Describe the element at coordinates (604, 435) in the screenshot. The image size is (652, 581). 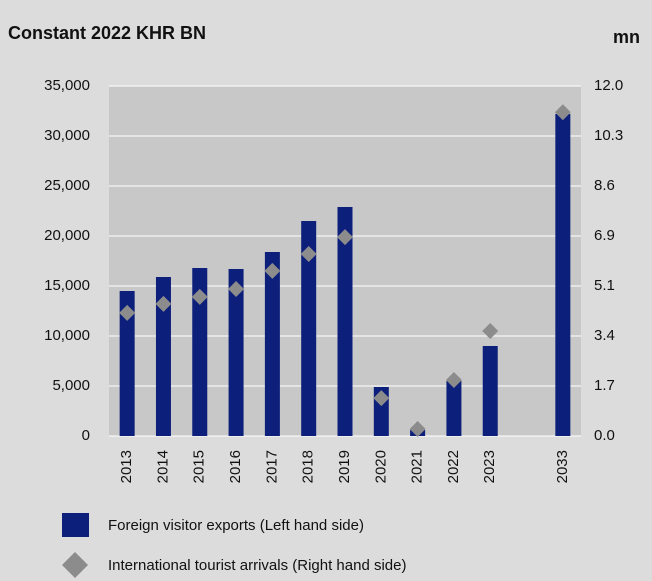
I see `y2-tick-label: 0.0` at that location.